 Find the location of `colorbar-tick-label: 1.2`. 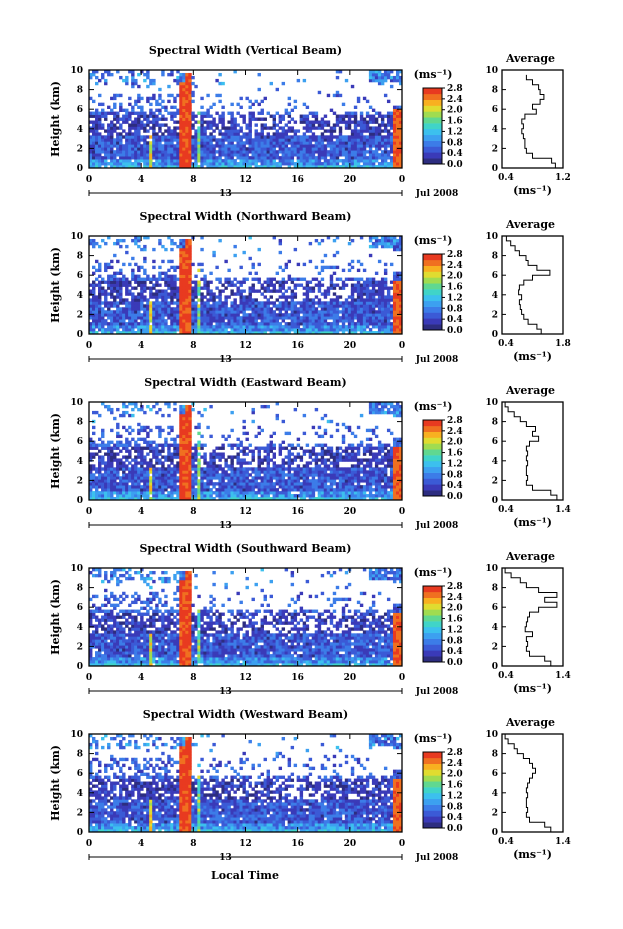

colorbar-tick-label: 1.2 is located at coordinates (455, 298).